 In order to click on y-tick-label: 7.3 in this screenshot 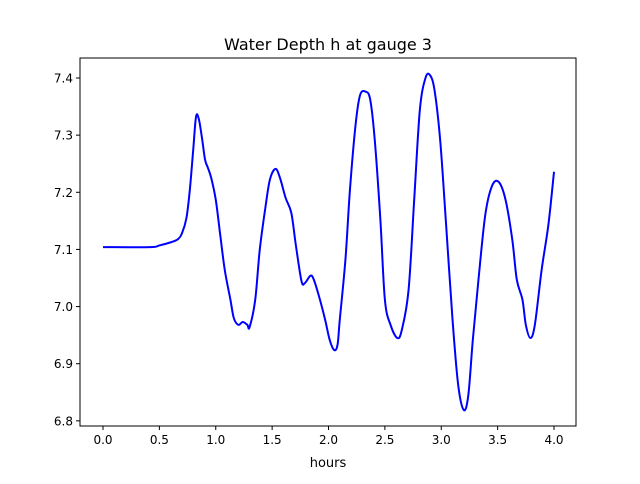, I will do `click(63, 136)`.